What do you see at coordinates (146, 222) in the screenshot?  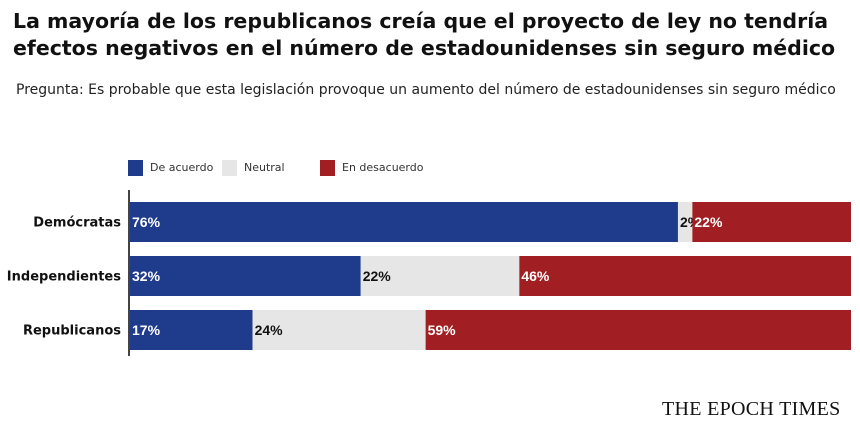 I see `data-label-agree: 76%` at bounding box center [146, 222].